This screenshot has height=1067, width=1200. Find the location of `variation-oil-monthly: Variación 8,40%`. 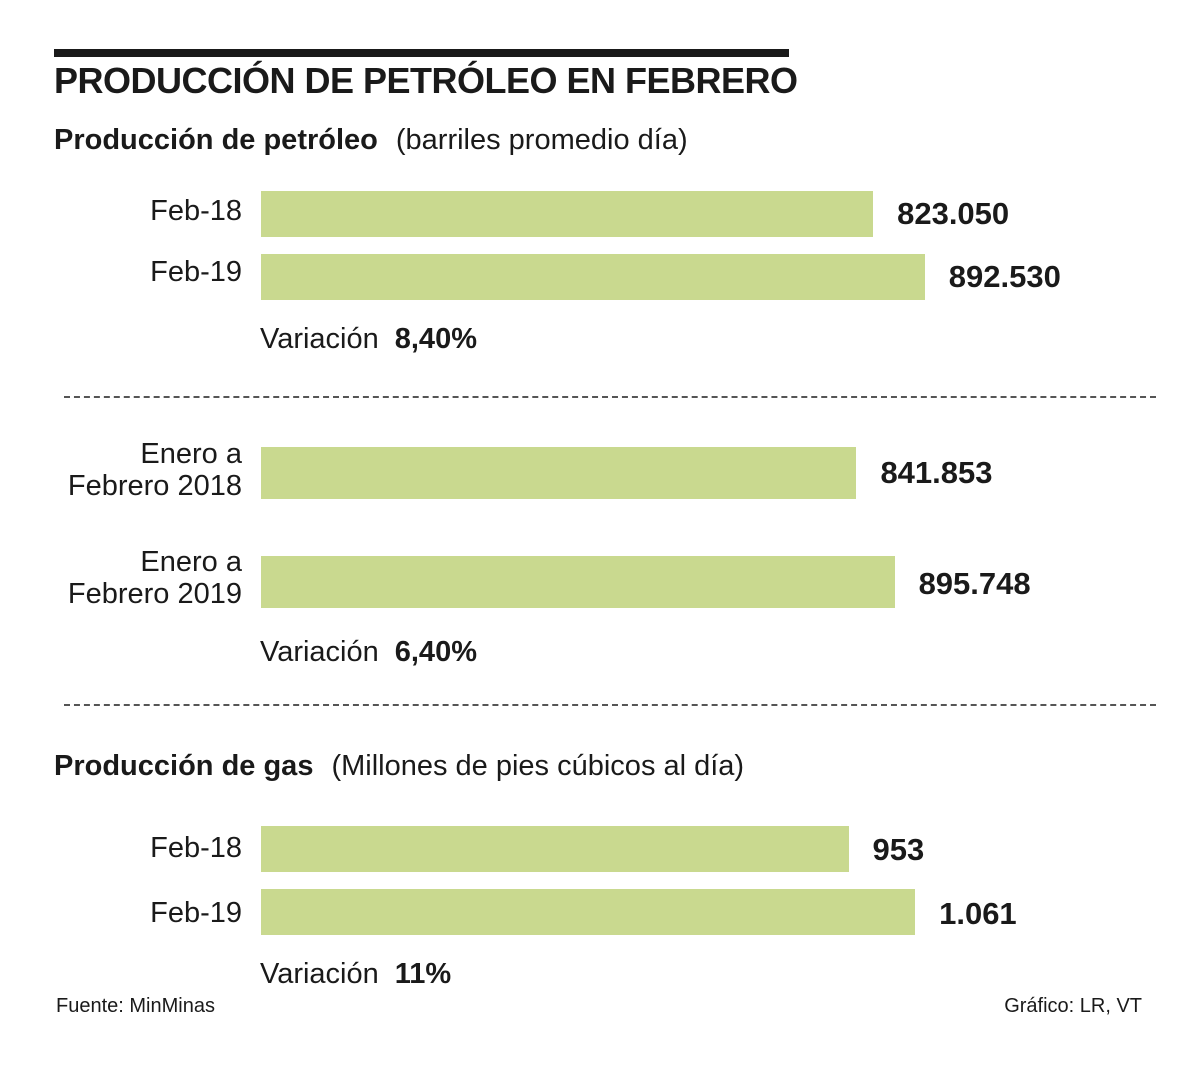

variation-oil-monthly: Variación 8,40% is located at coordinates (368, 339).